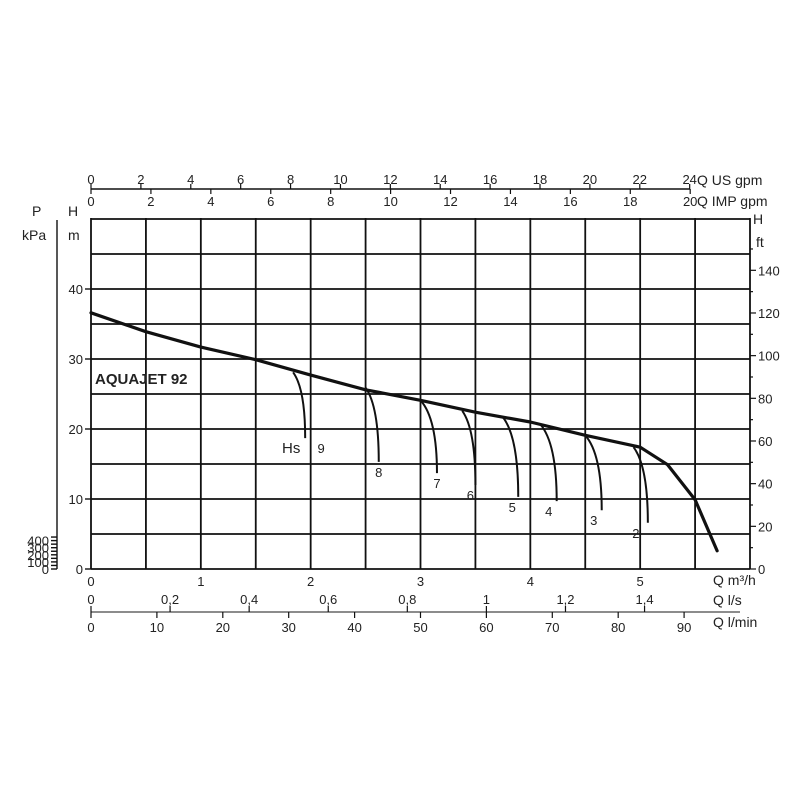 The image size is (800, 800). Describe the element at coordinates (486, 627) in the screenshot. I see `lmin-tick-label: 60` at that location.